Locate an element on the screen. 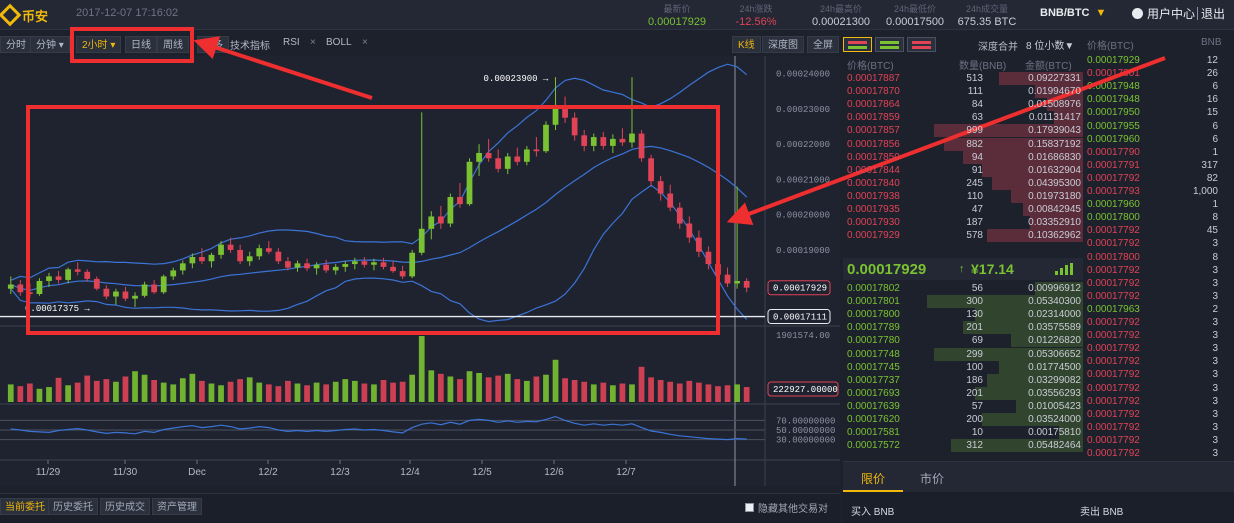  remove-rsi-icon: × is located at coordinates (313, 42).